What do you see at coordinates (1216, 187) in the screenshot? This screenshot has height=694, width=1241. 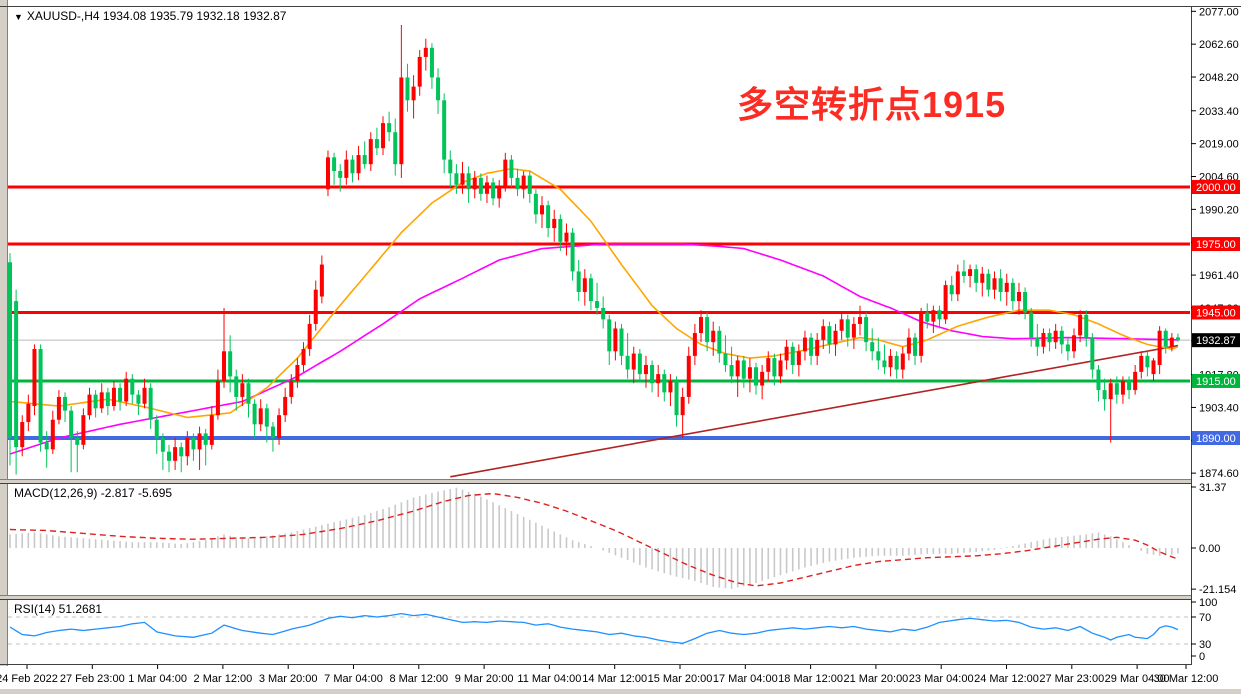 I see `price-badge-2000.00` at bounding box center [1216, 187].